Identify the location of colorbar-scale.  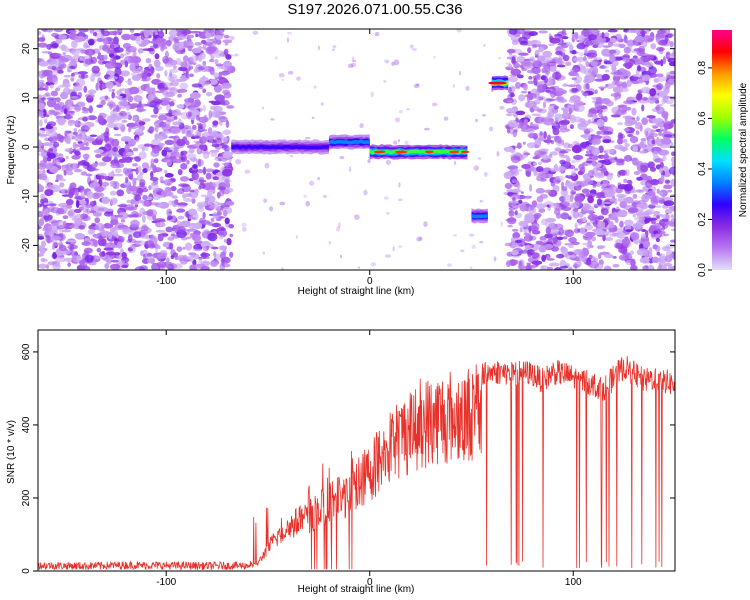
(722, 150).